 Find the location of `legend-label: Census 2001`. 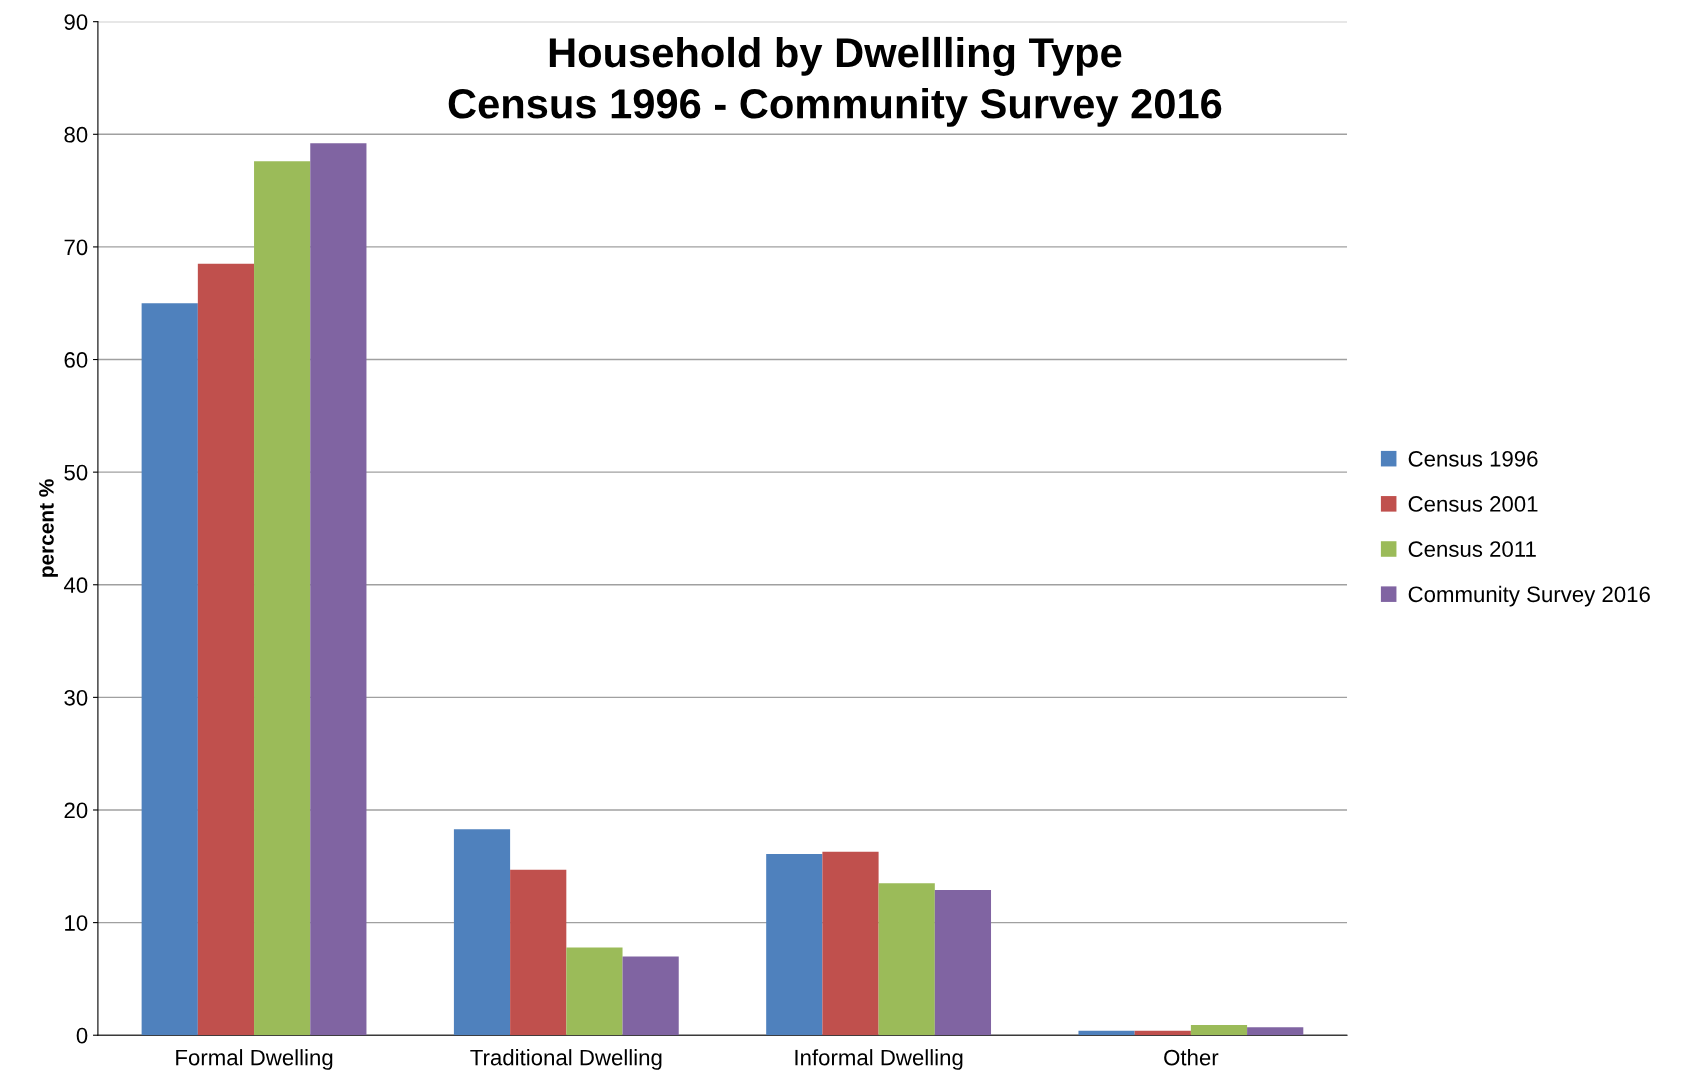

legend-label: Census 2001 is located at coordinates (1473, 504).